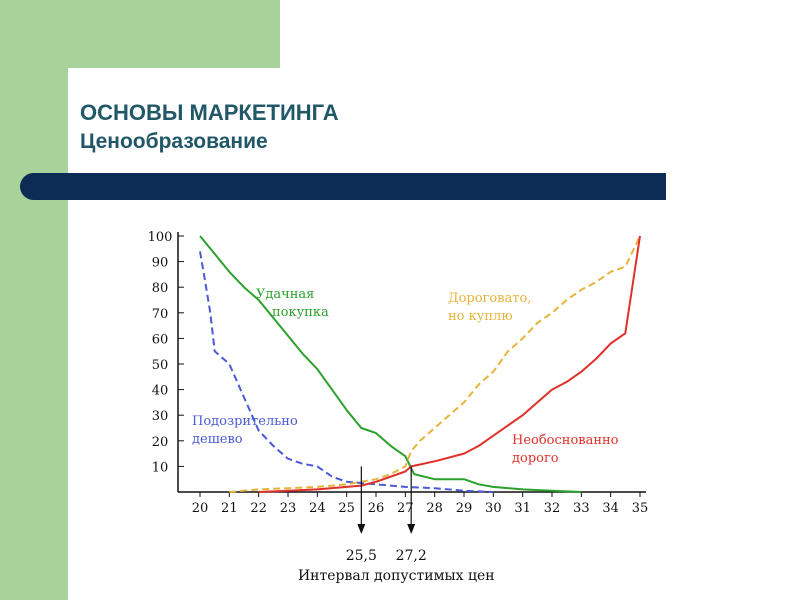 The height and width of the screenshot is (600, 800). I want to click on x-tick-label: 21, so click(229, 508).